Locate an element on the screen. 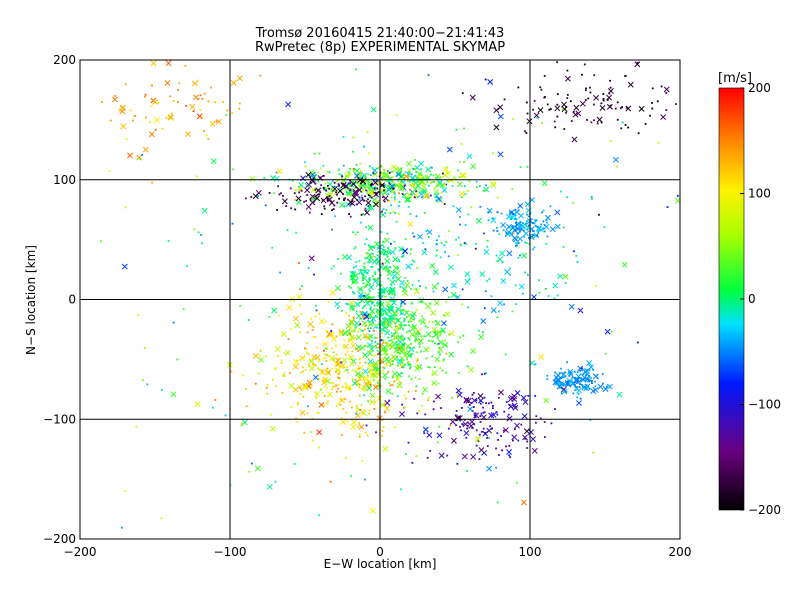 This screenshot has height=600, width=800. x-axis-label: E−W location [km] is located at coordinates (380, 564).